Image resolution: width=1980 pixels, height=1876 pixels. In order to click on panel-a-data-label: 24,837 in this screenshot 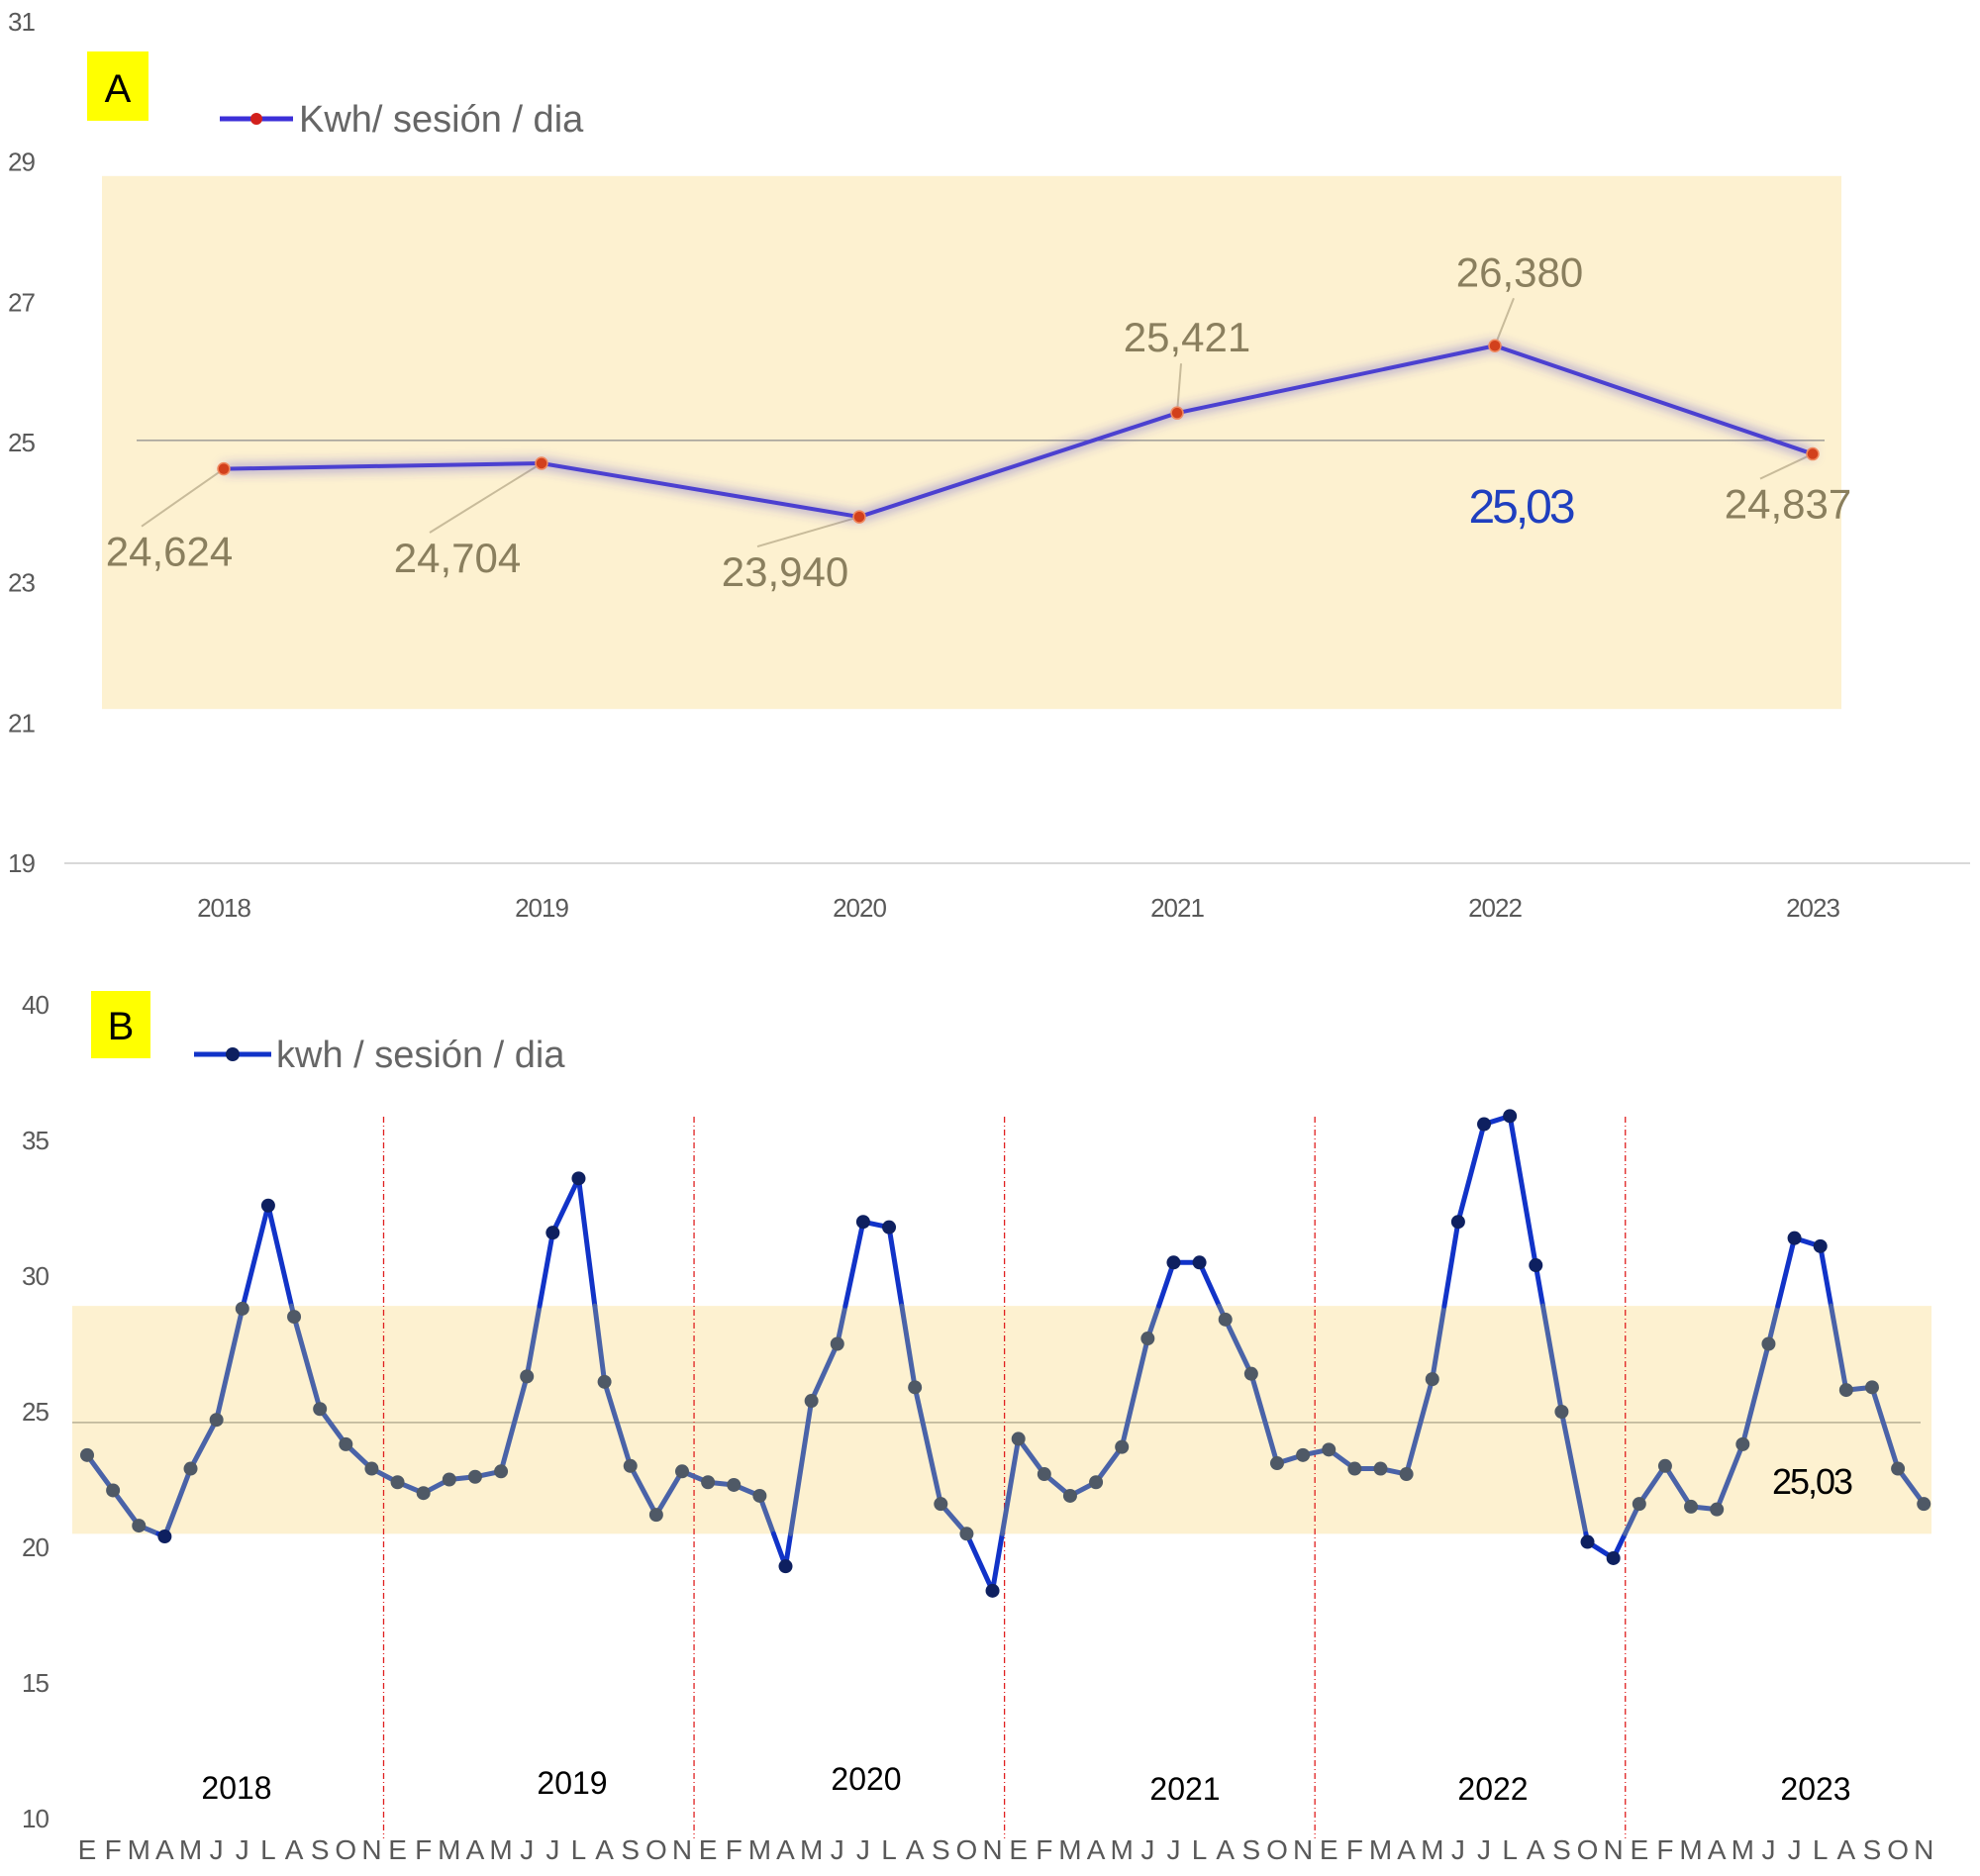, I will do `click(1788, 504)`.